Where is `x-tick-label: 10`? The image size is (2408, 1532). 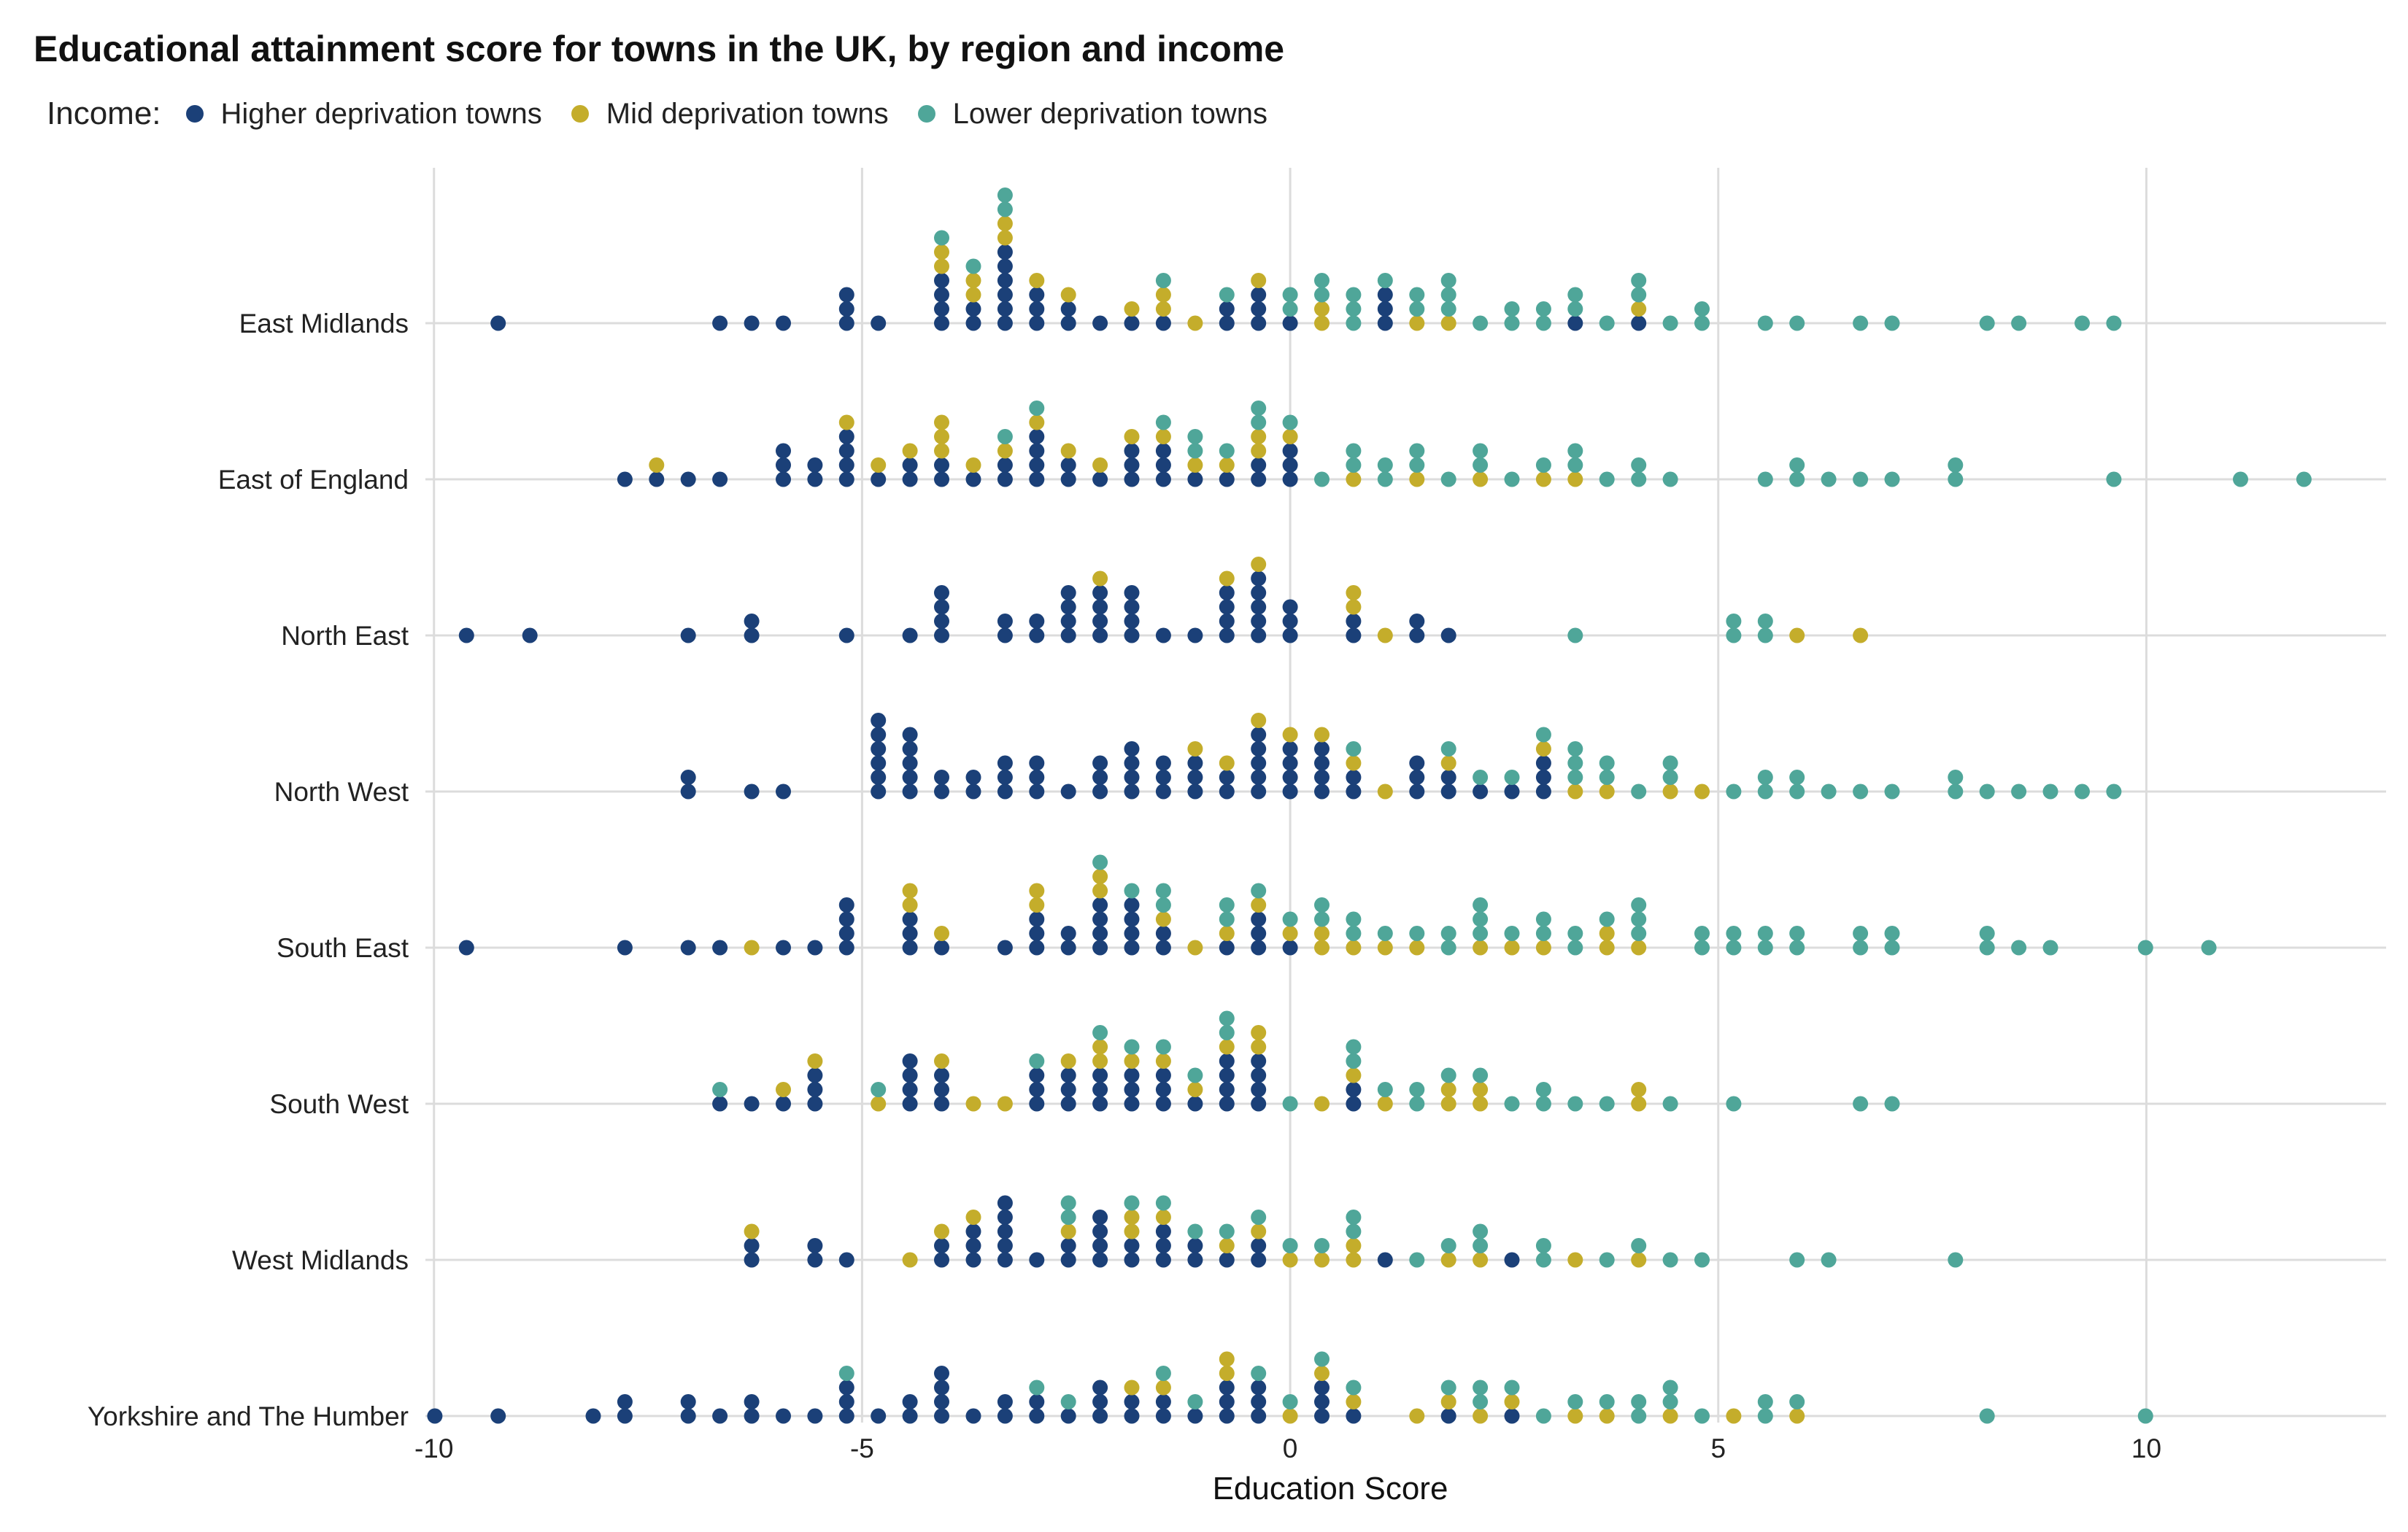
x-tick-label: 10 is located at coordinates (2146, 1449).